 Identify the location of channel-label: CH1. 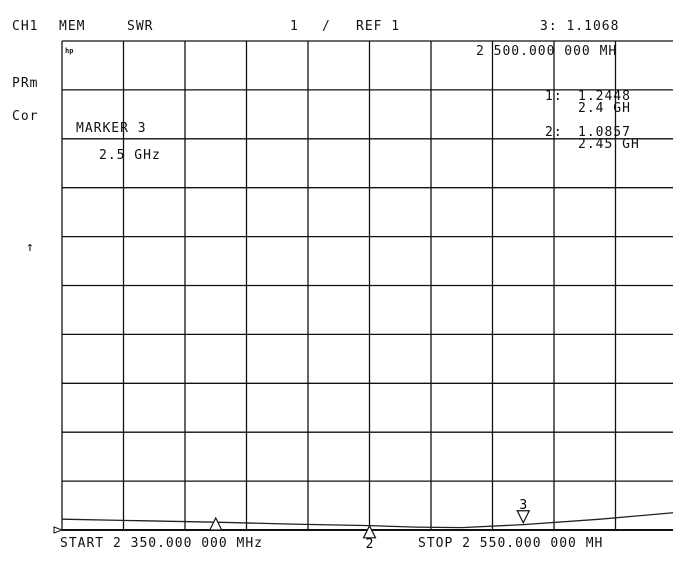
(25, 26).